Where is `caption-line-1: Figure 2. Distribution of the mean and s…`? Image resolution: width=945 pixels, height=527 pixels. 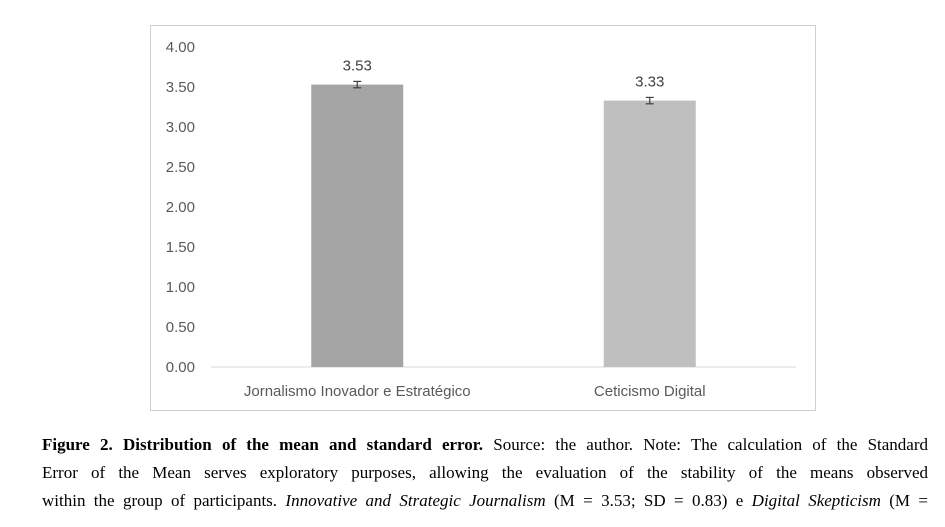
caption-line-1: Figure 2. Distribution of the mean and s… is located at coordinates (485, 445).